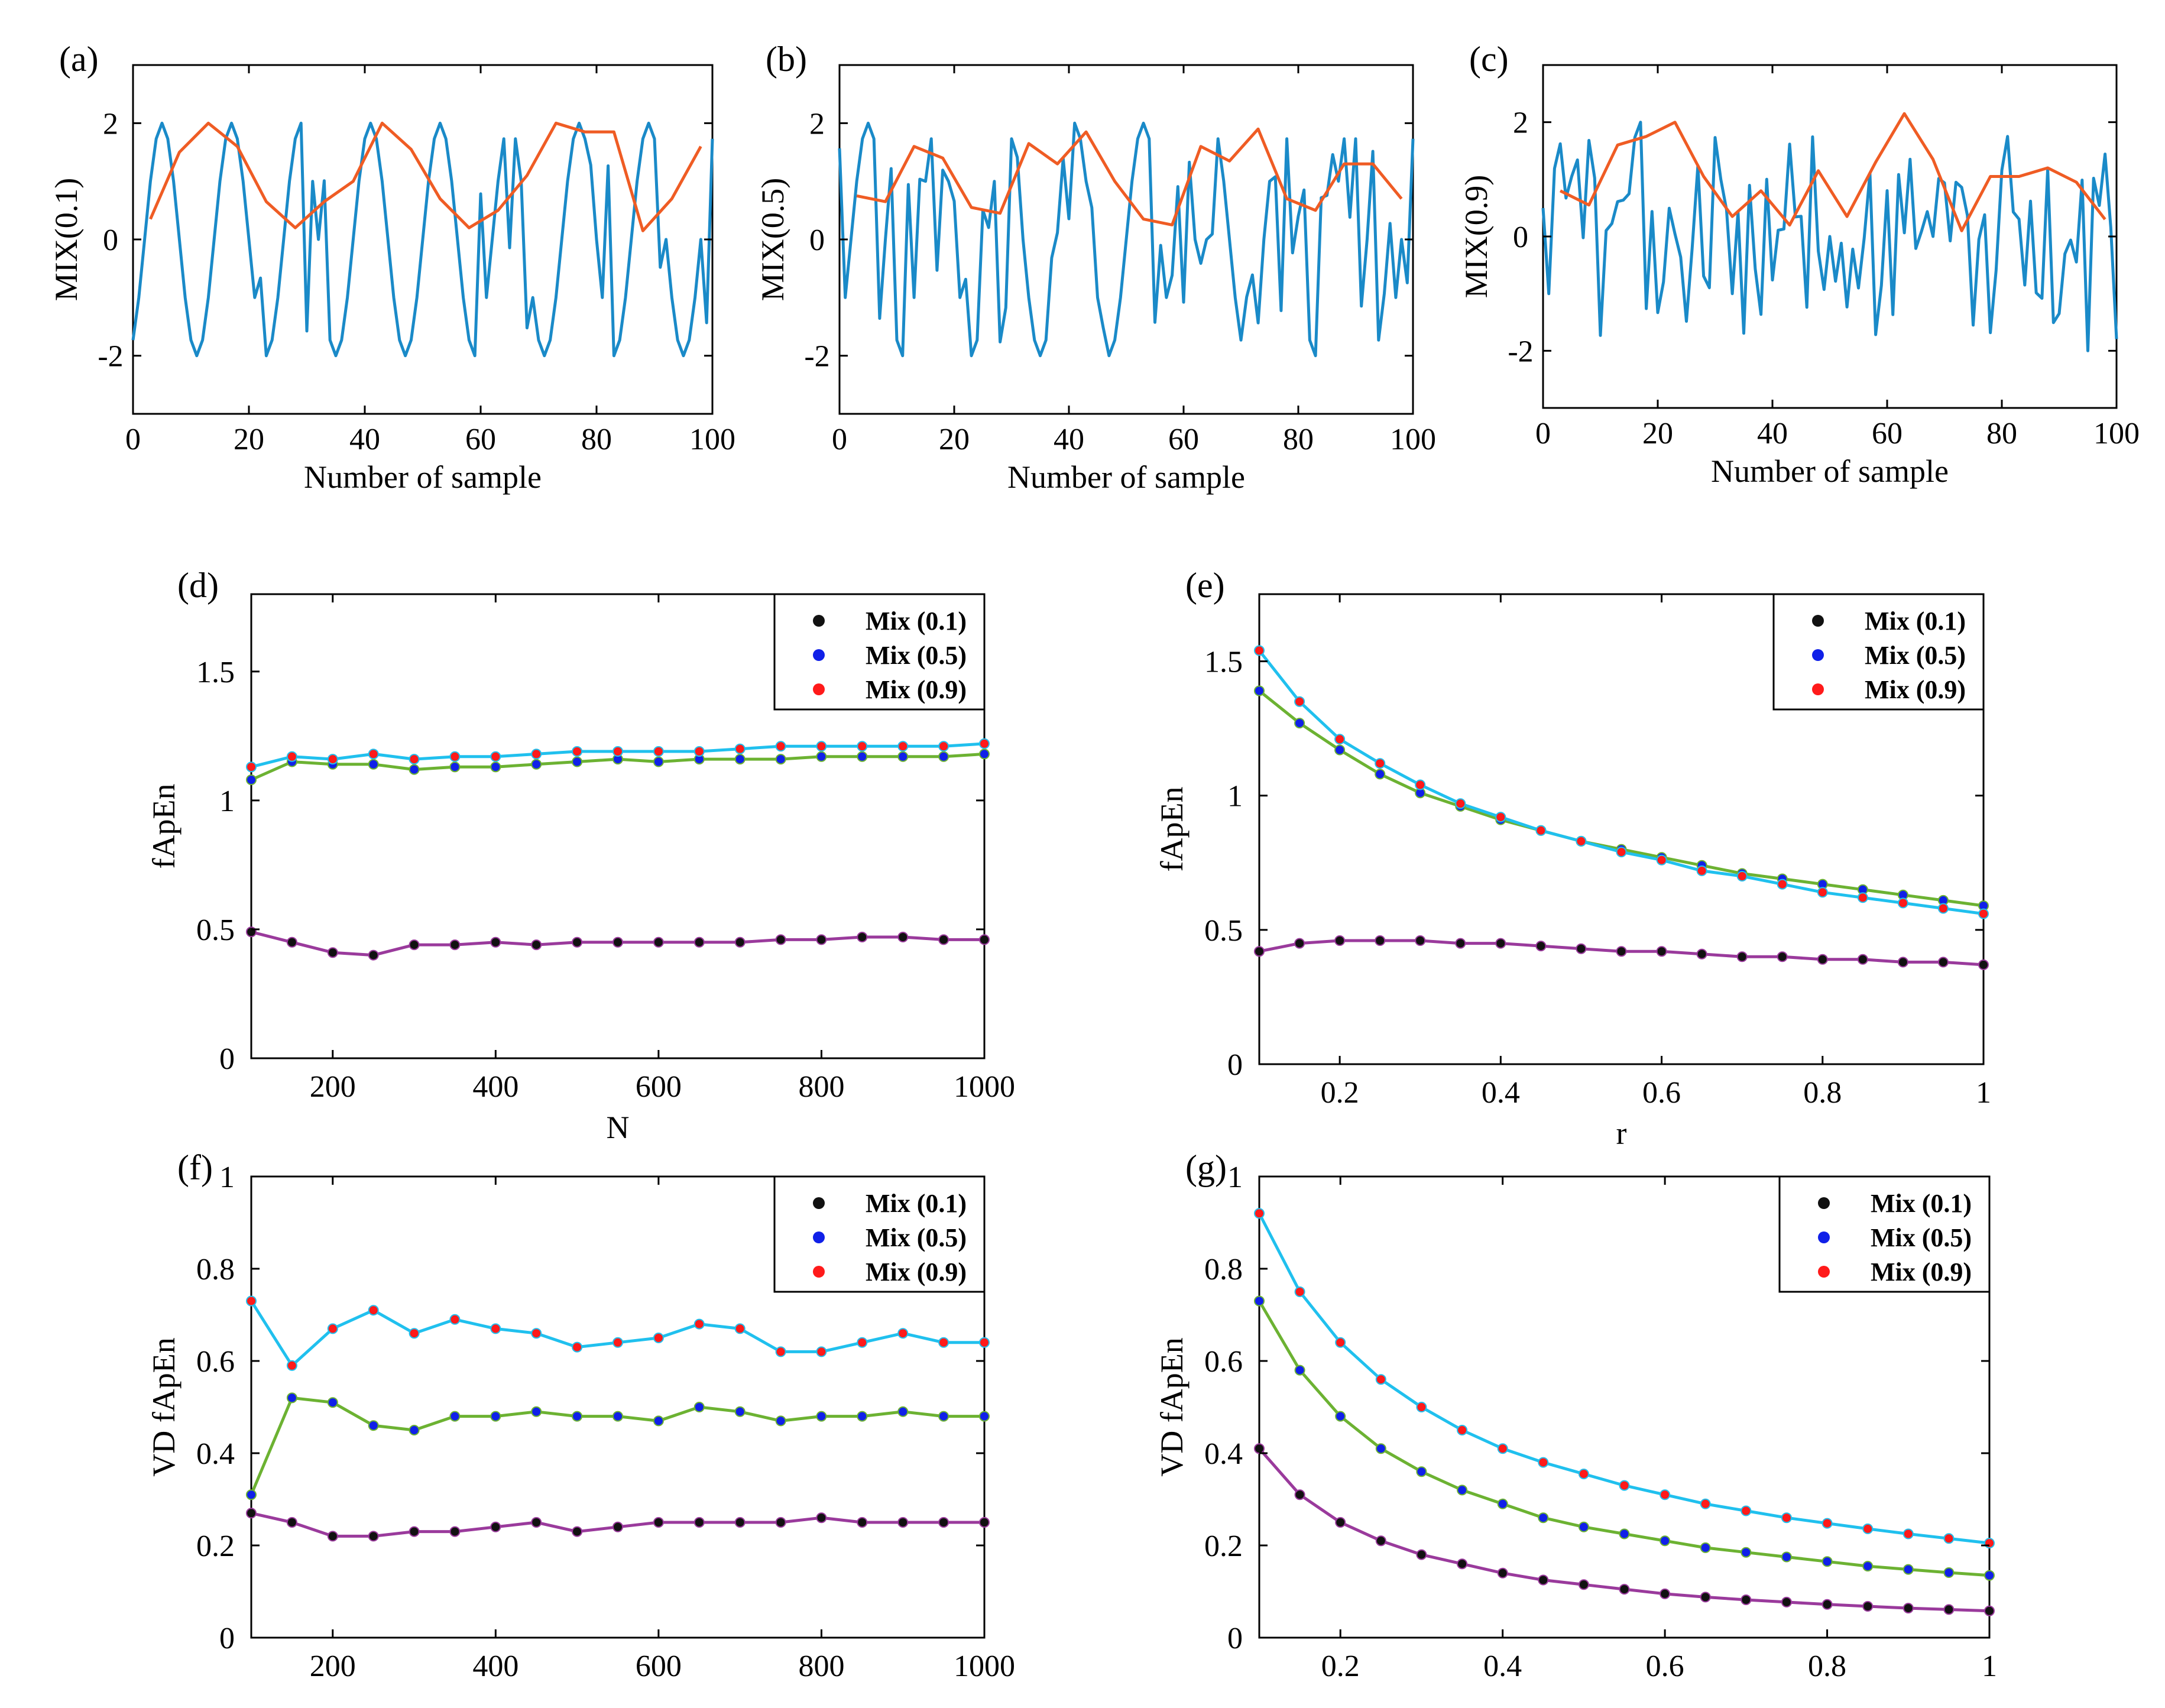  What do you see at coordinates (618, 826) in the screenshot?
I see `axes-frame` at bounding box center [618, 826].